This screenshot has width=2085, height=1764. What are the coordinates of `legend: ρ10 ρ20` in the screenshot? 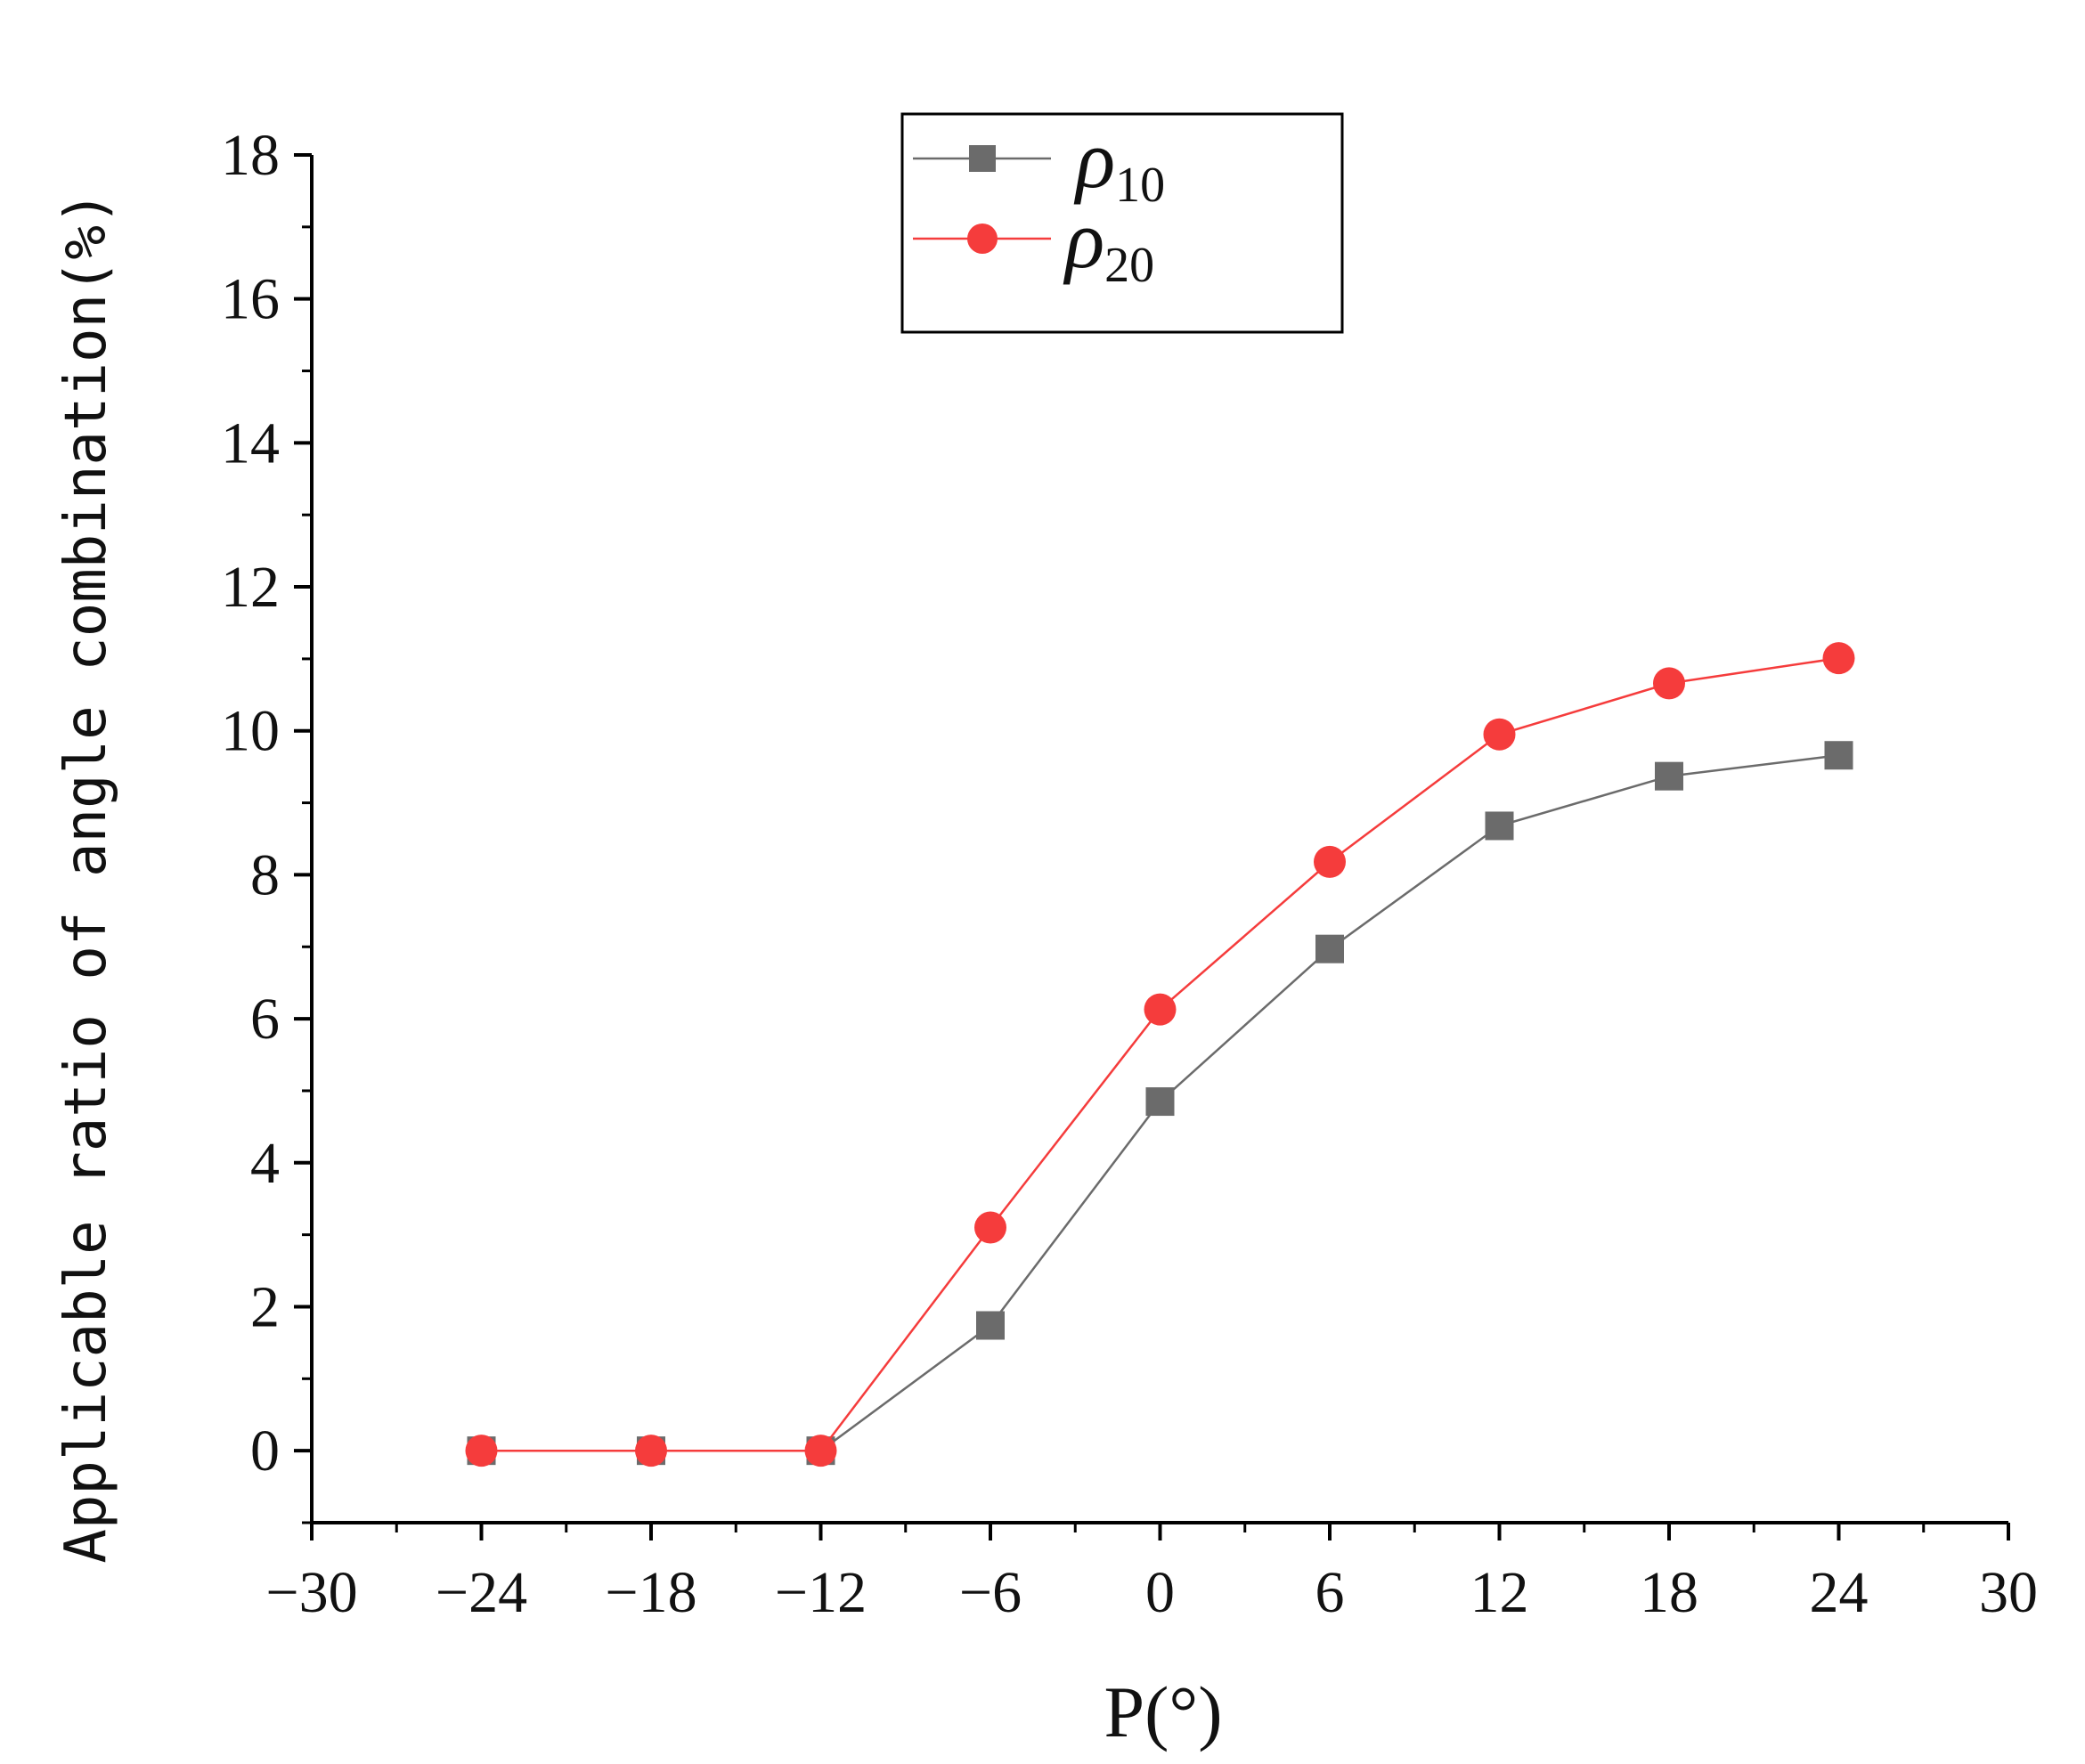 It's located at (1122, 223).